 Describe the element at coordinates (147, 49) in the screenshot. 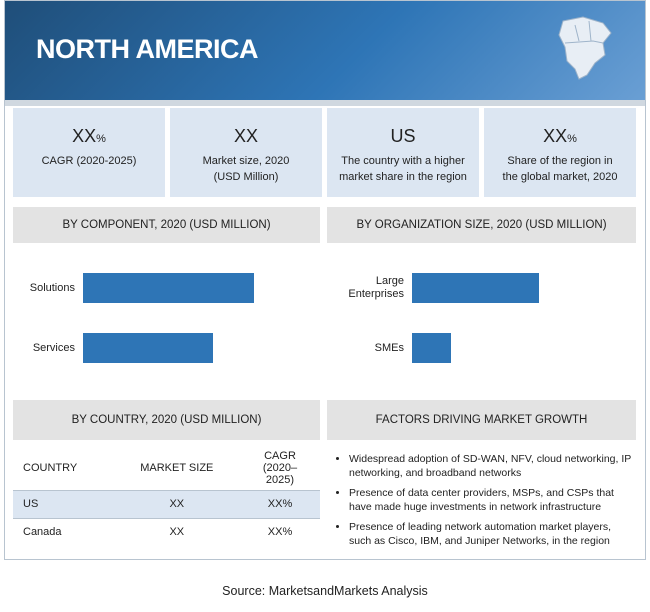

I see `title: NORTH AMERICA` at that location.